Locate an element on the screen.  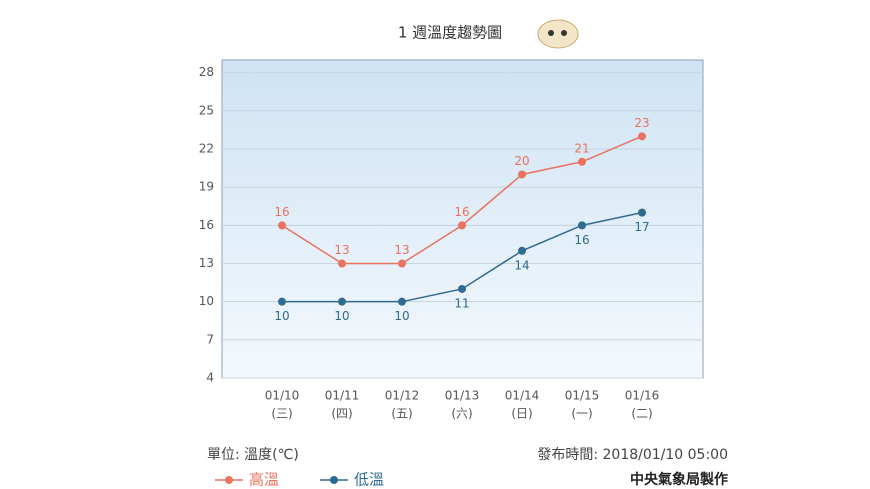
x-weekday-label: (一) is located at coordinates (581, 414).